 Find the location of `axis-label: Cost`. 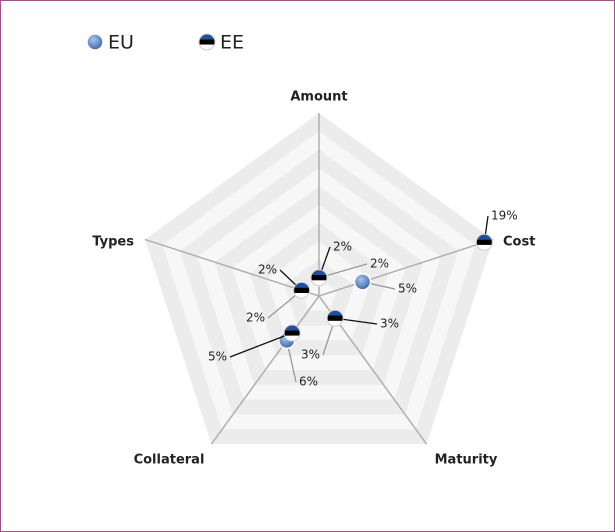

axis-label: Cost is located at coordinates (519, 242).